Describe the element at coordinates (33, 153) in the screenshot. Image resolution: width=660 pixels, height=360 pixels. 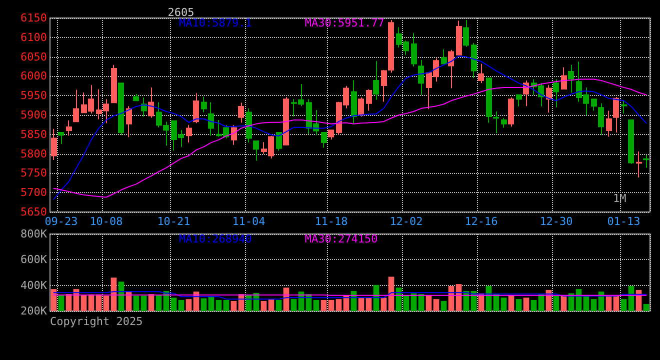
I see `y-tick-label: 5800` at that location.